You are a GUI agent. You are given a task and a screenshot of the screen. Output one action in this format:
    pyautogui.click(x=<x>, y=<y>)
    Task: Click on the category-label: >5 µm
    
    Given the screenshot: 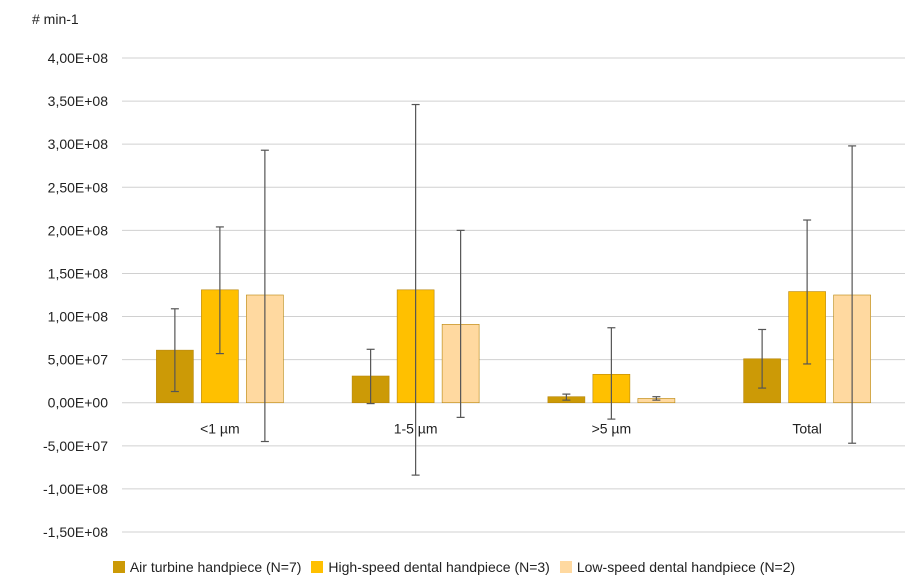 What is the action you would take?
    pyautogui.click(x=612, y=429)
    